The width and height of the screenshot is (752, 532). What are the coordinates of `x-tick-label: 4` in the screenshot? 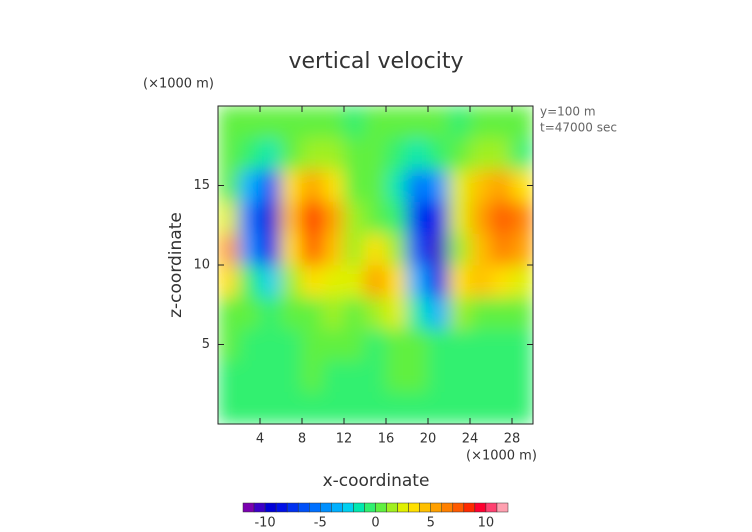 It's located at (260, 439).